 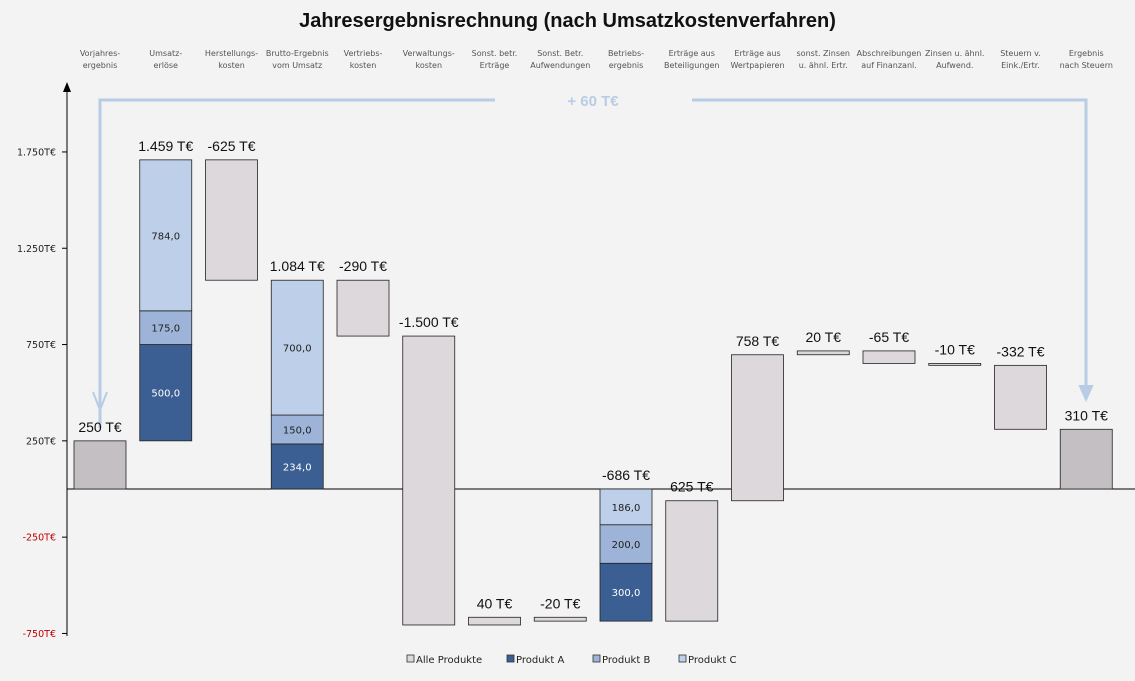 What do you see at coordinates (540, 660) in the screenshot?
I see `legend-label: Produkt A` at bounding box center [540, 660].